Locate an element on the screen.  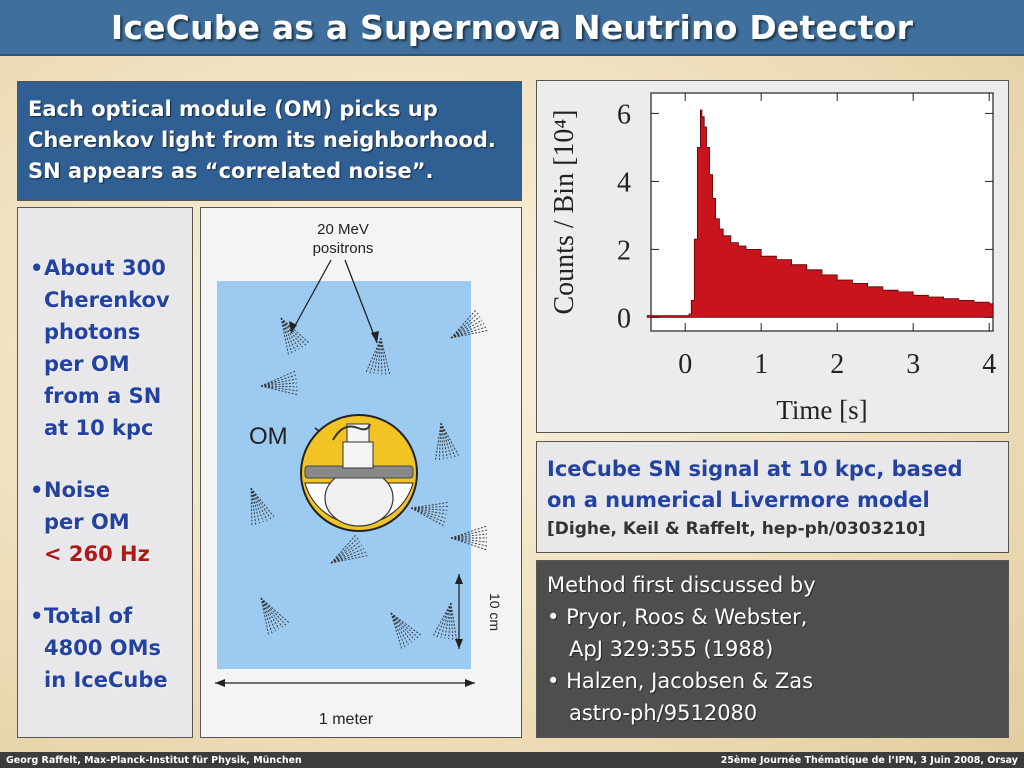
method-heading: Method first discussed by is located at coordinates (681, 585).